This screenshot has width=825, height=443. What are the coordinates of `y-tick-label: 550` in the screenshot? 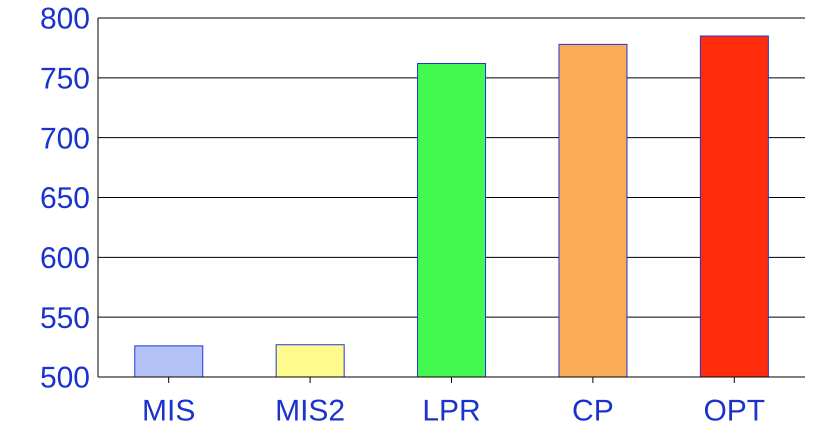 It's located at (65, 318).